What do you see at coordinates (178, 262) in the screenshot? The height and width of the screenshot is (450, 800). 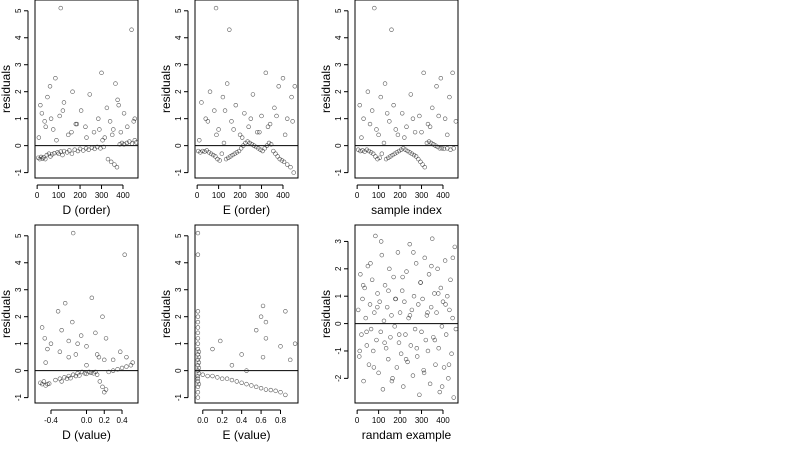 I see `y-tick-label: 4` at bounding box center [178, 262].